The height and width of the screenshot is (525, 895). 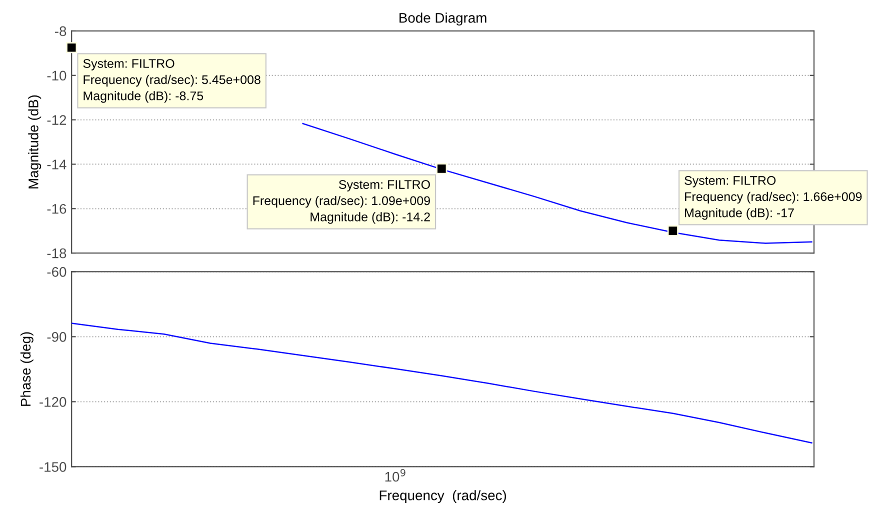 I want to click on y-tick-label: -18, so click(x=56, y=253).